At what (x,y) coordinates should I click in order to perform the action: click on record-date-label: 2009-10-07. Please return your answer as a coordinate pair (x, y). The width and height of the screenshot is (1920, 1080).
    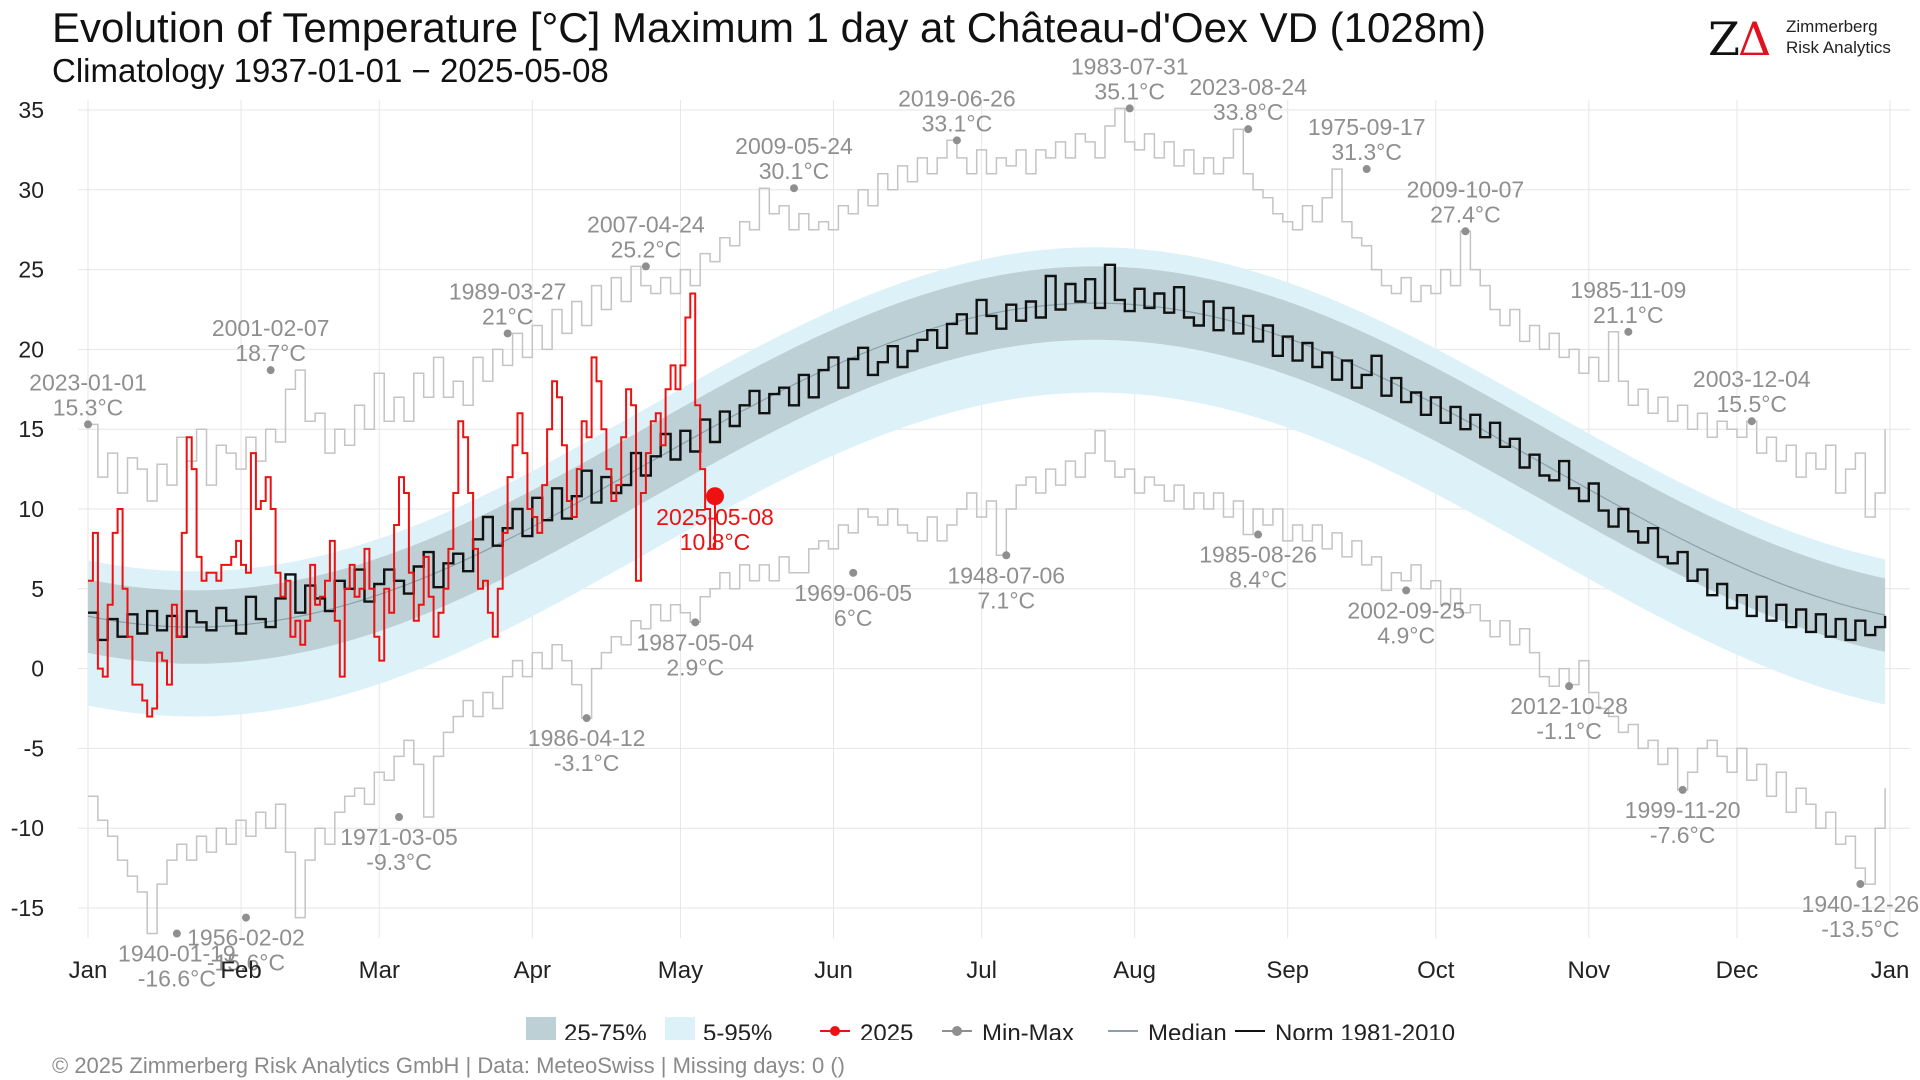
    Looking at the image, I should click on (1466, 189).